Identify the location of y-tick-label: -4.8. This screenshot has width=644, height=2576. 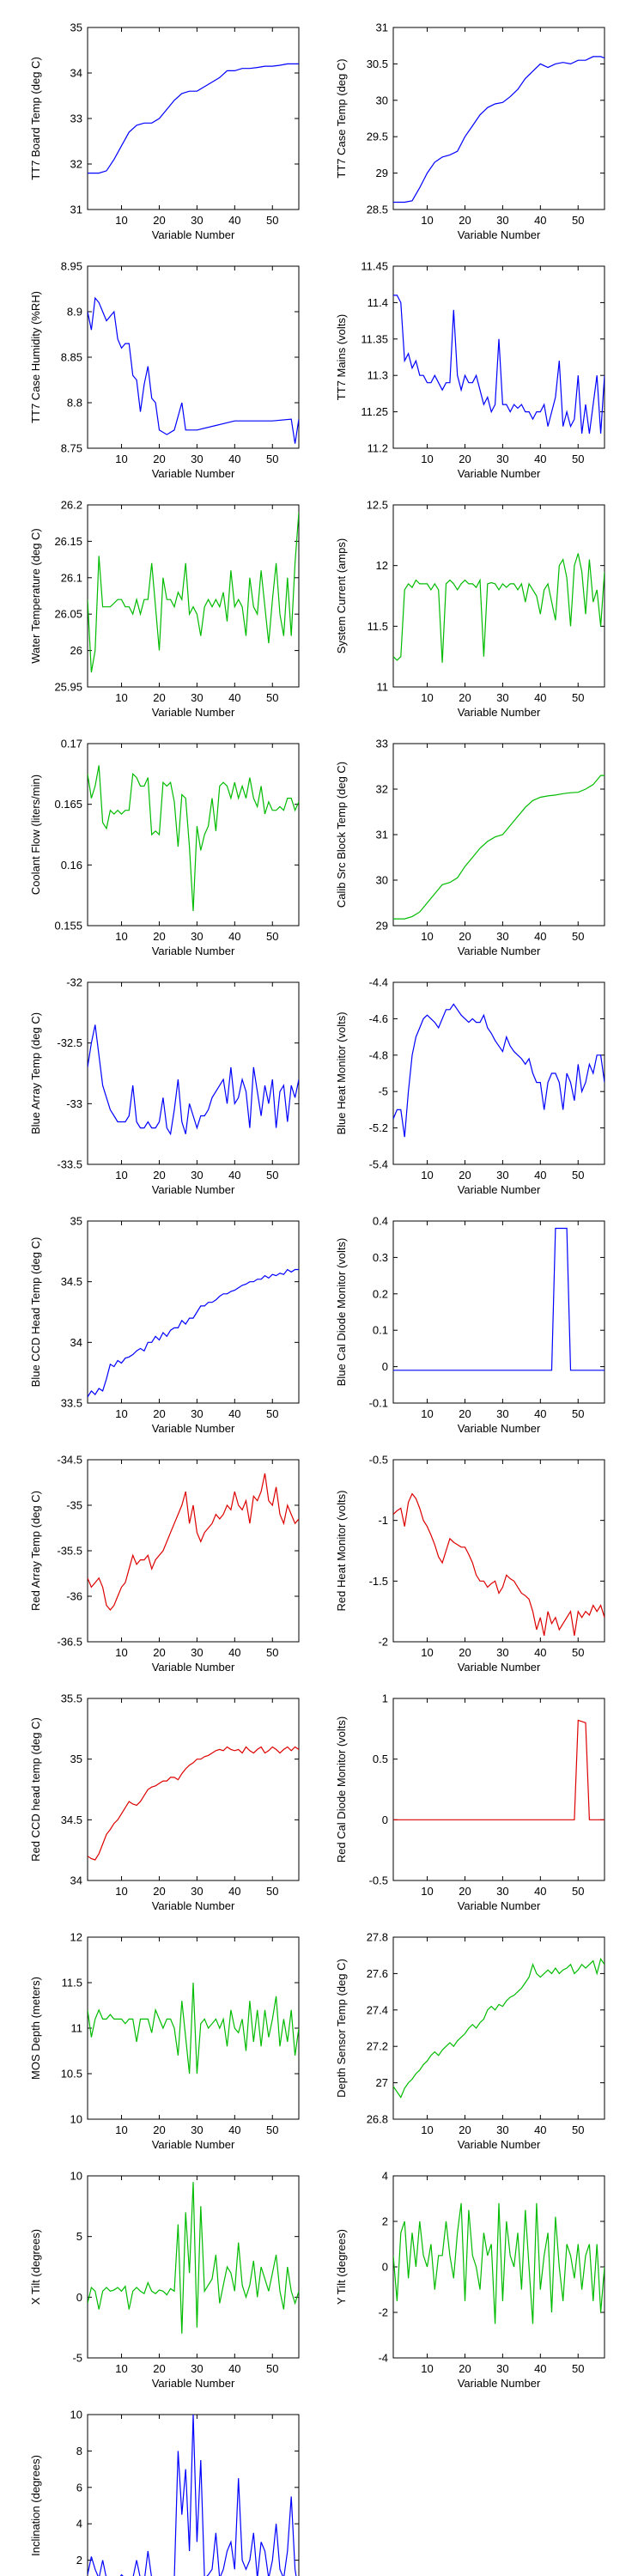
(378, 1054).